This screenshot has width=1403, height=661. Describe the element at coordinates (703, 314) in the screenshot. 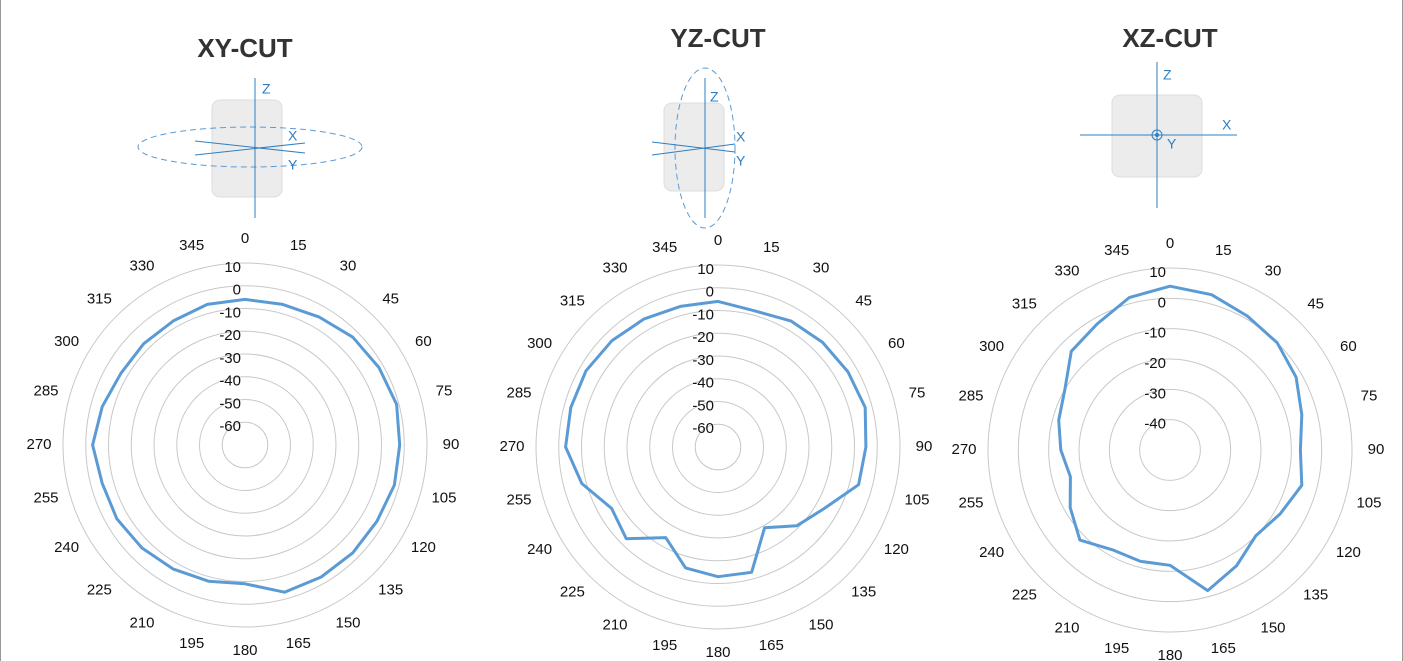

I see `r-tick-label: -10` at that location.